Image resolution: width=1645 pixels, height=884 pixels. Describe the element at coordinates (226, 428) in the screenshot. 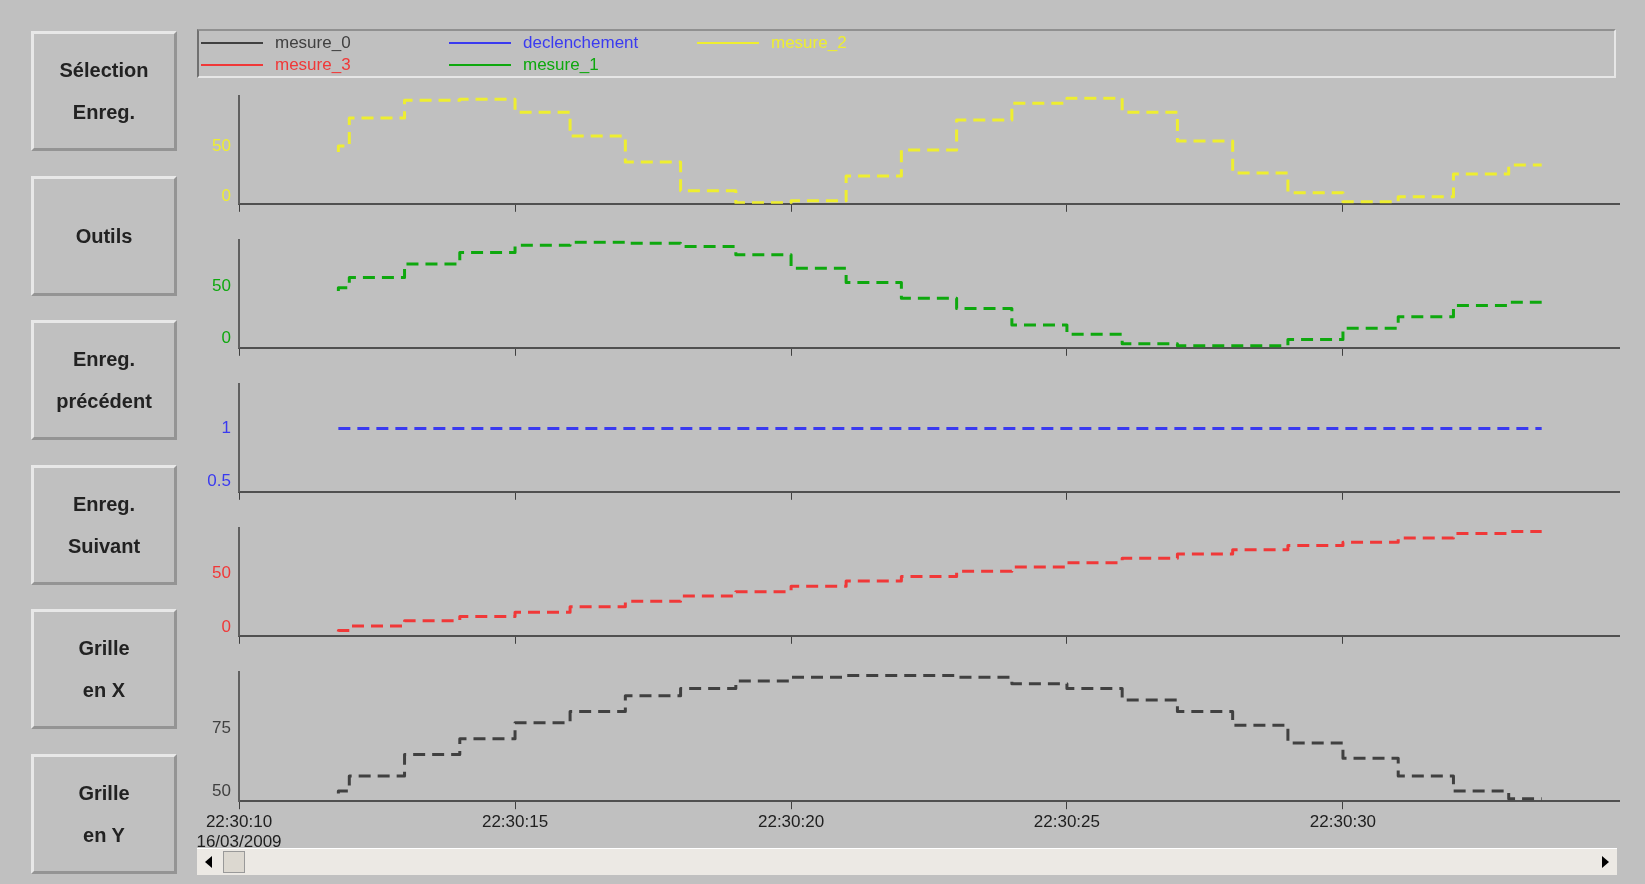

I see `y-tick-label: 1` at that location.